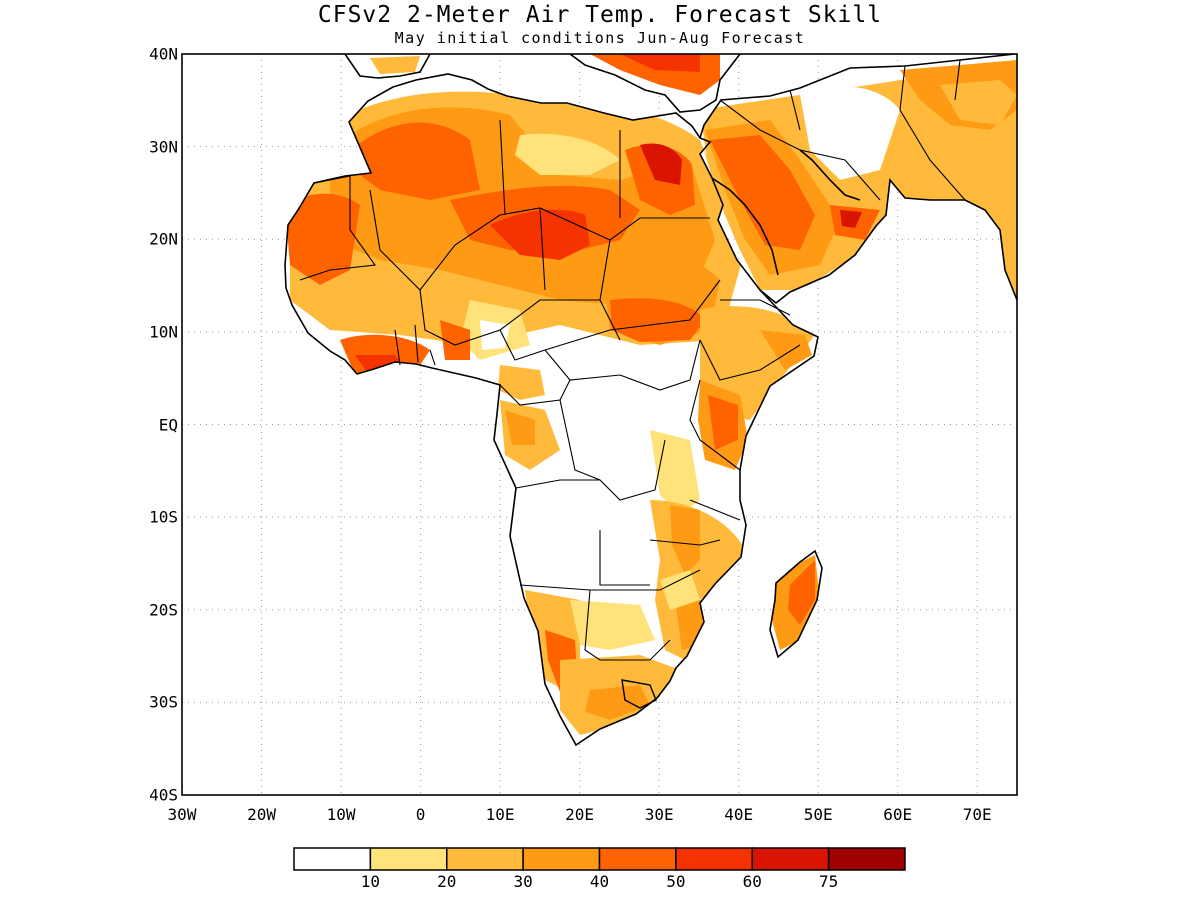 Image resolution: width=1200 pixels, height=900 pixels. I want to click on lon-tick-label: 70E, so click(977, 814).